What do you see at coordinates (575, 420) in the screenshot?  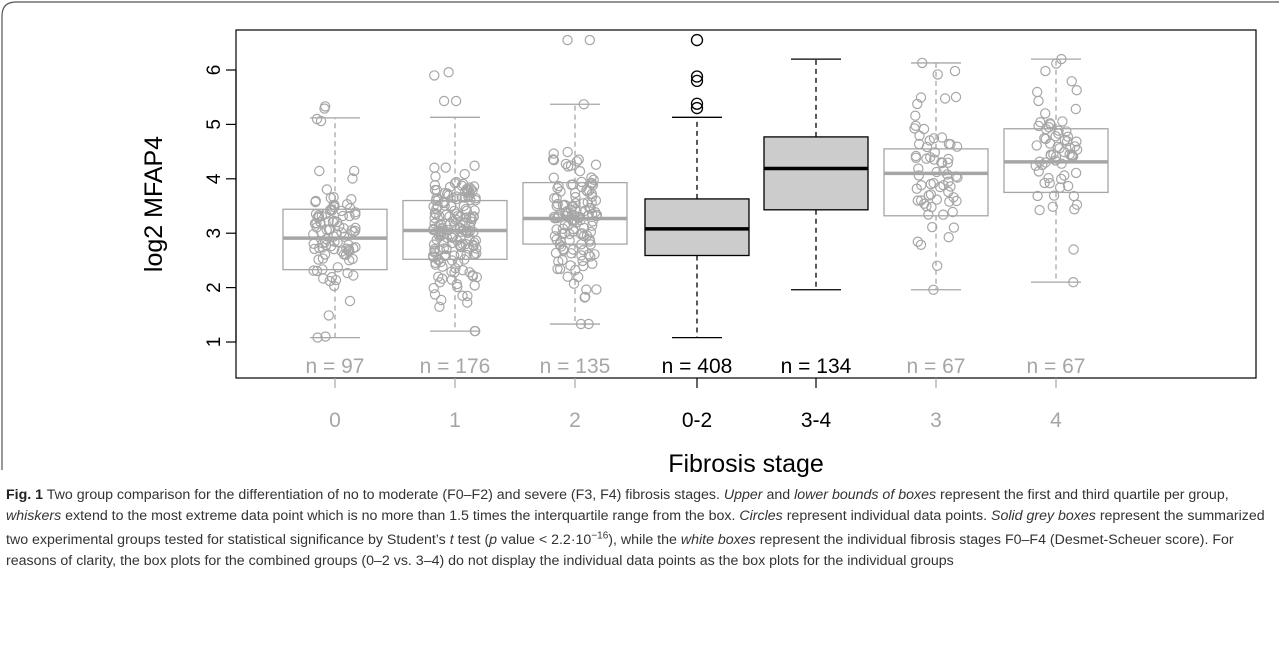 I see `x-tick-label: 2` at bounding box center [575, 420].